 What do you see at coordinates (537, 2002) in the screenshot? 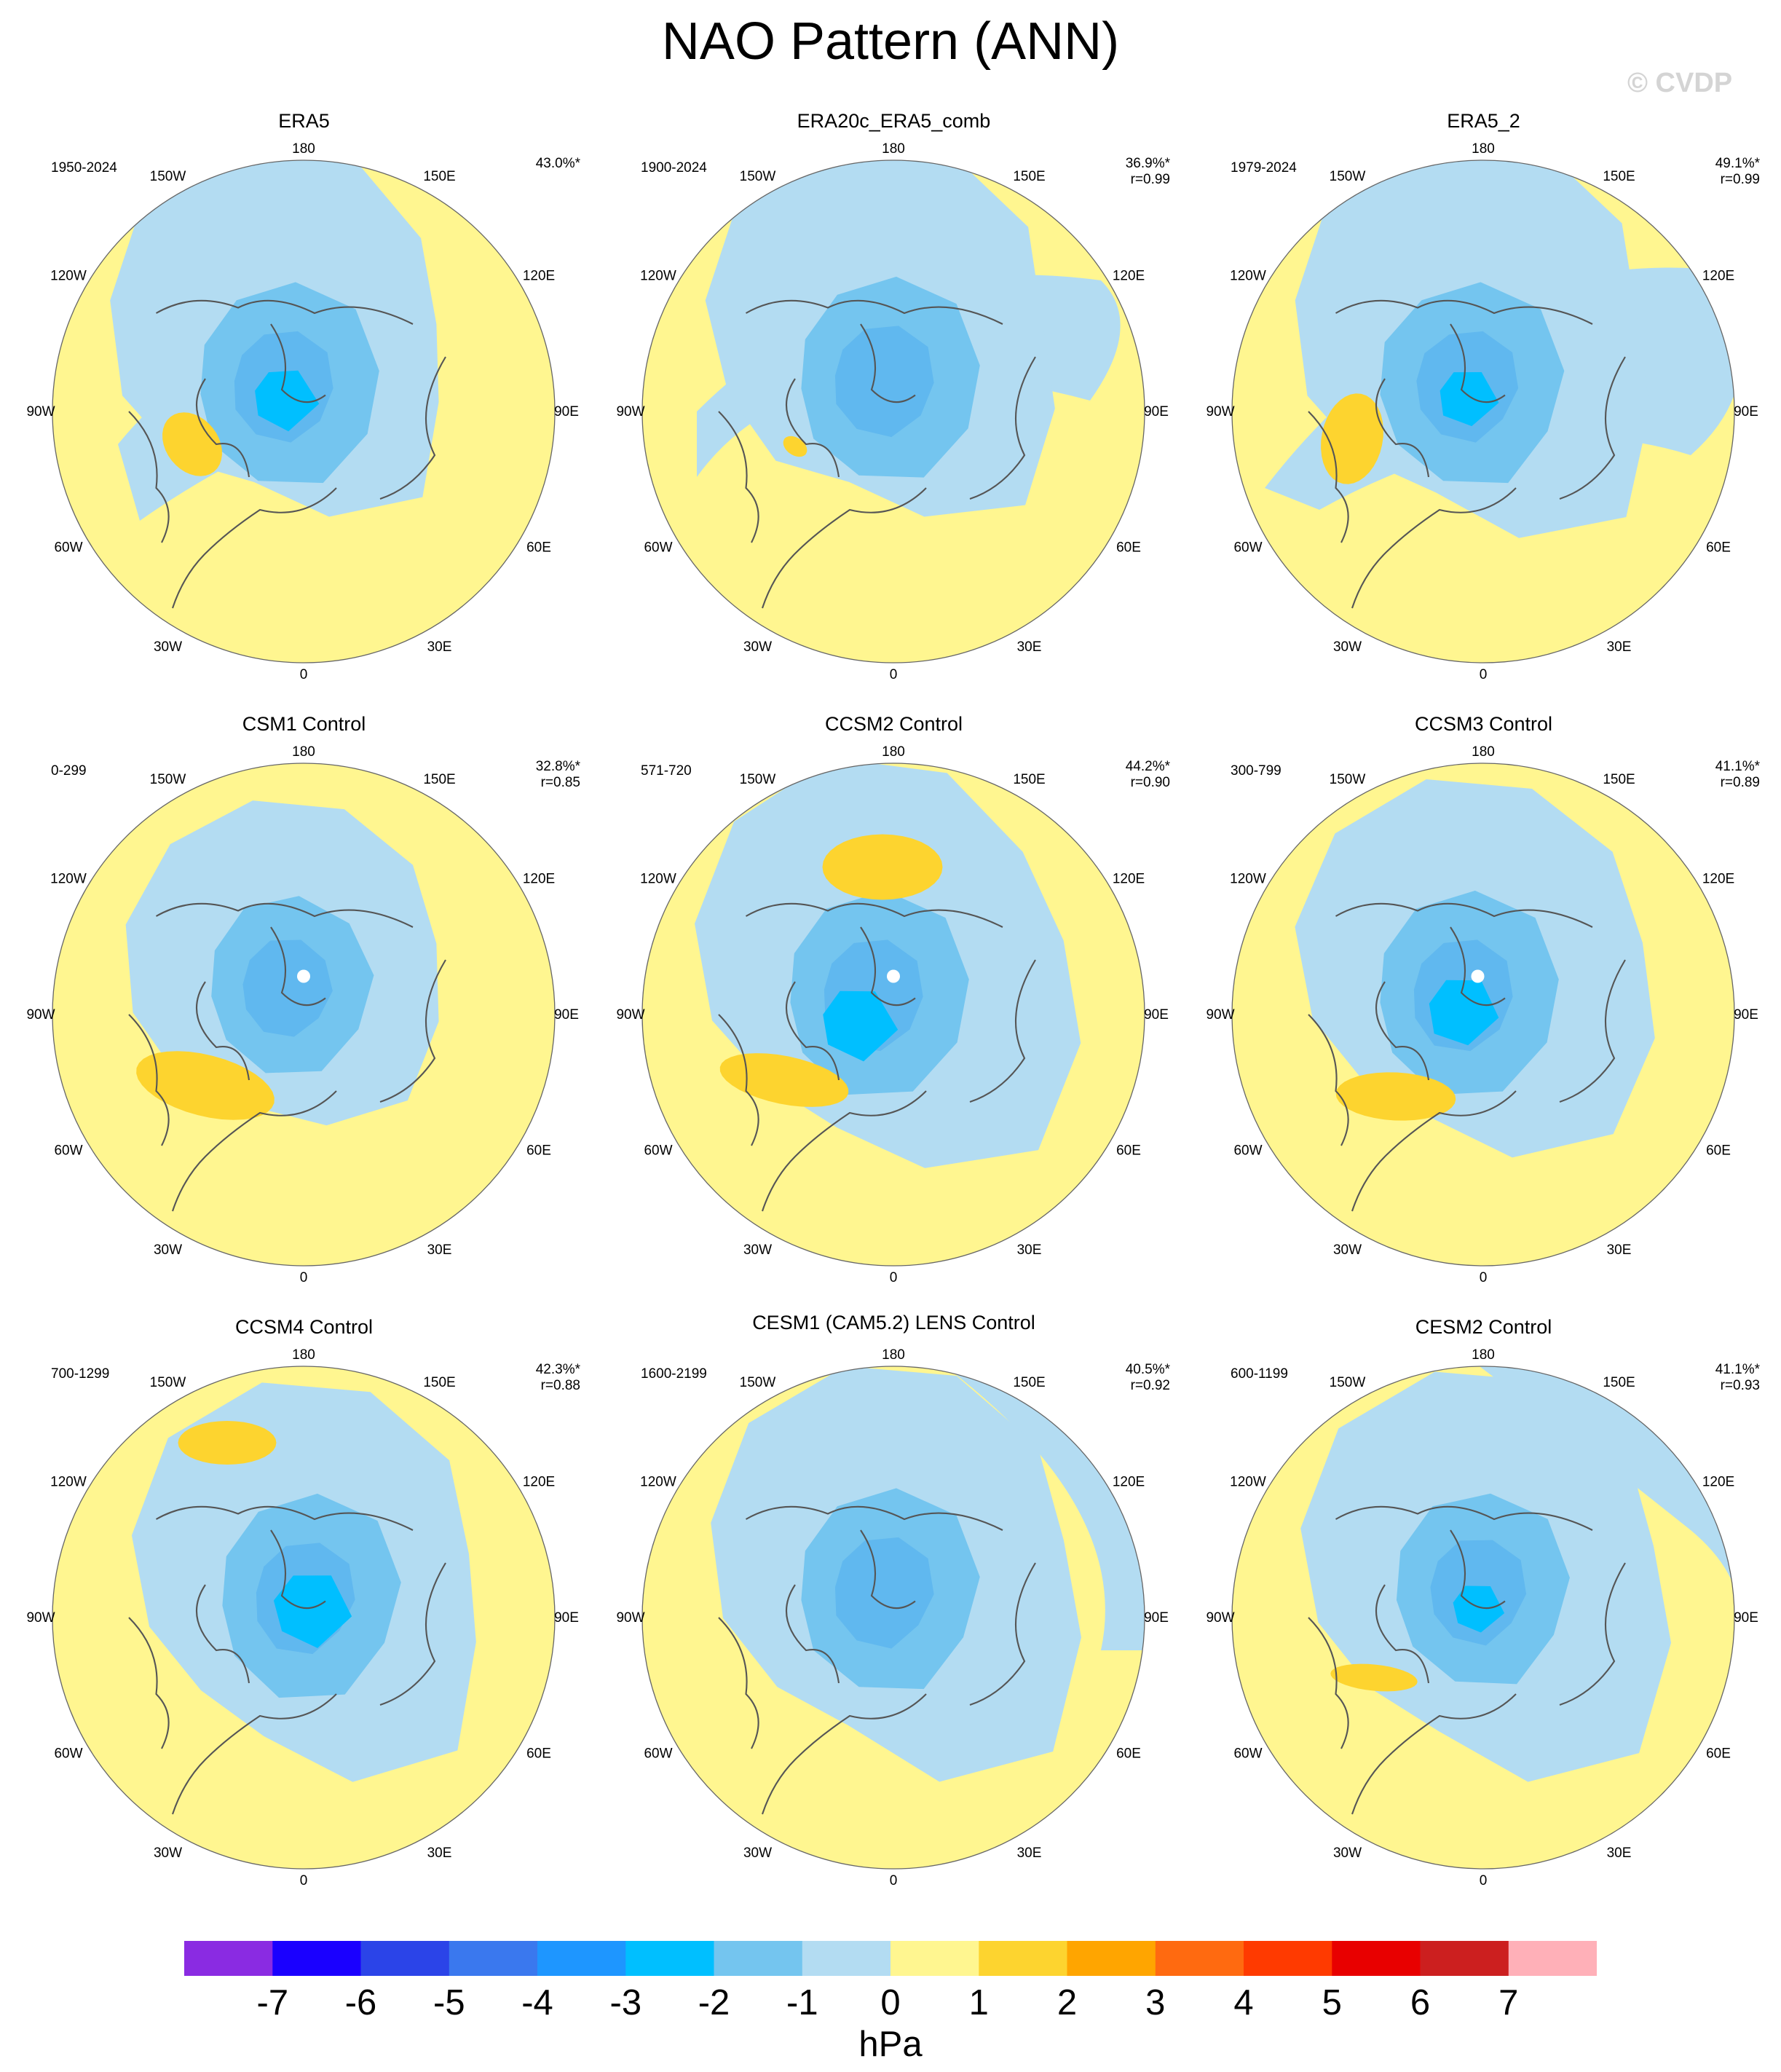
I see `colorbar-tick-label: -4` at bounding box center [537, 2002].